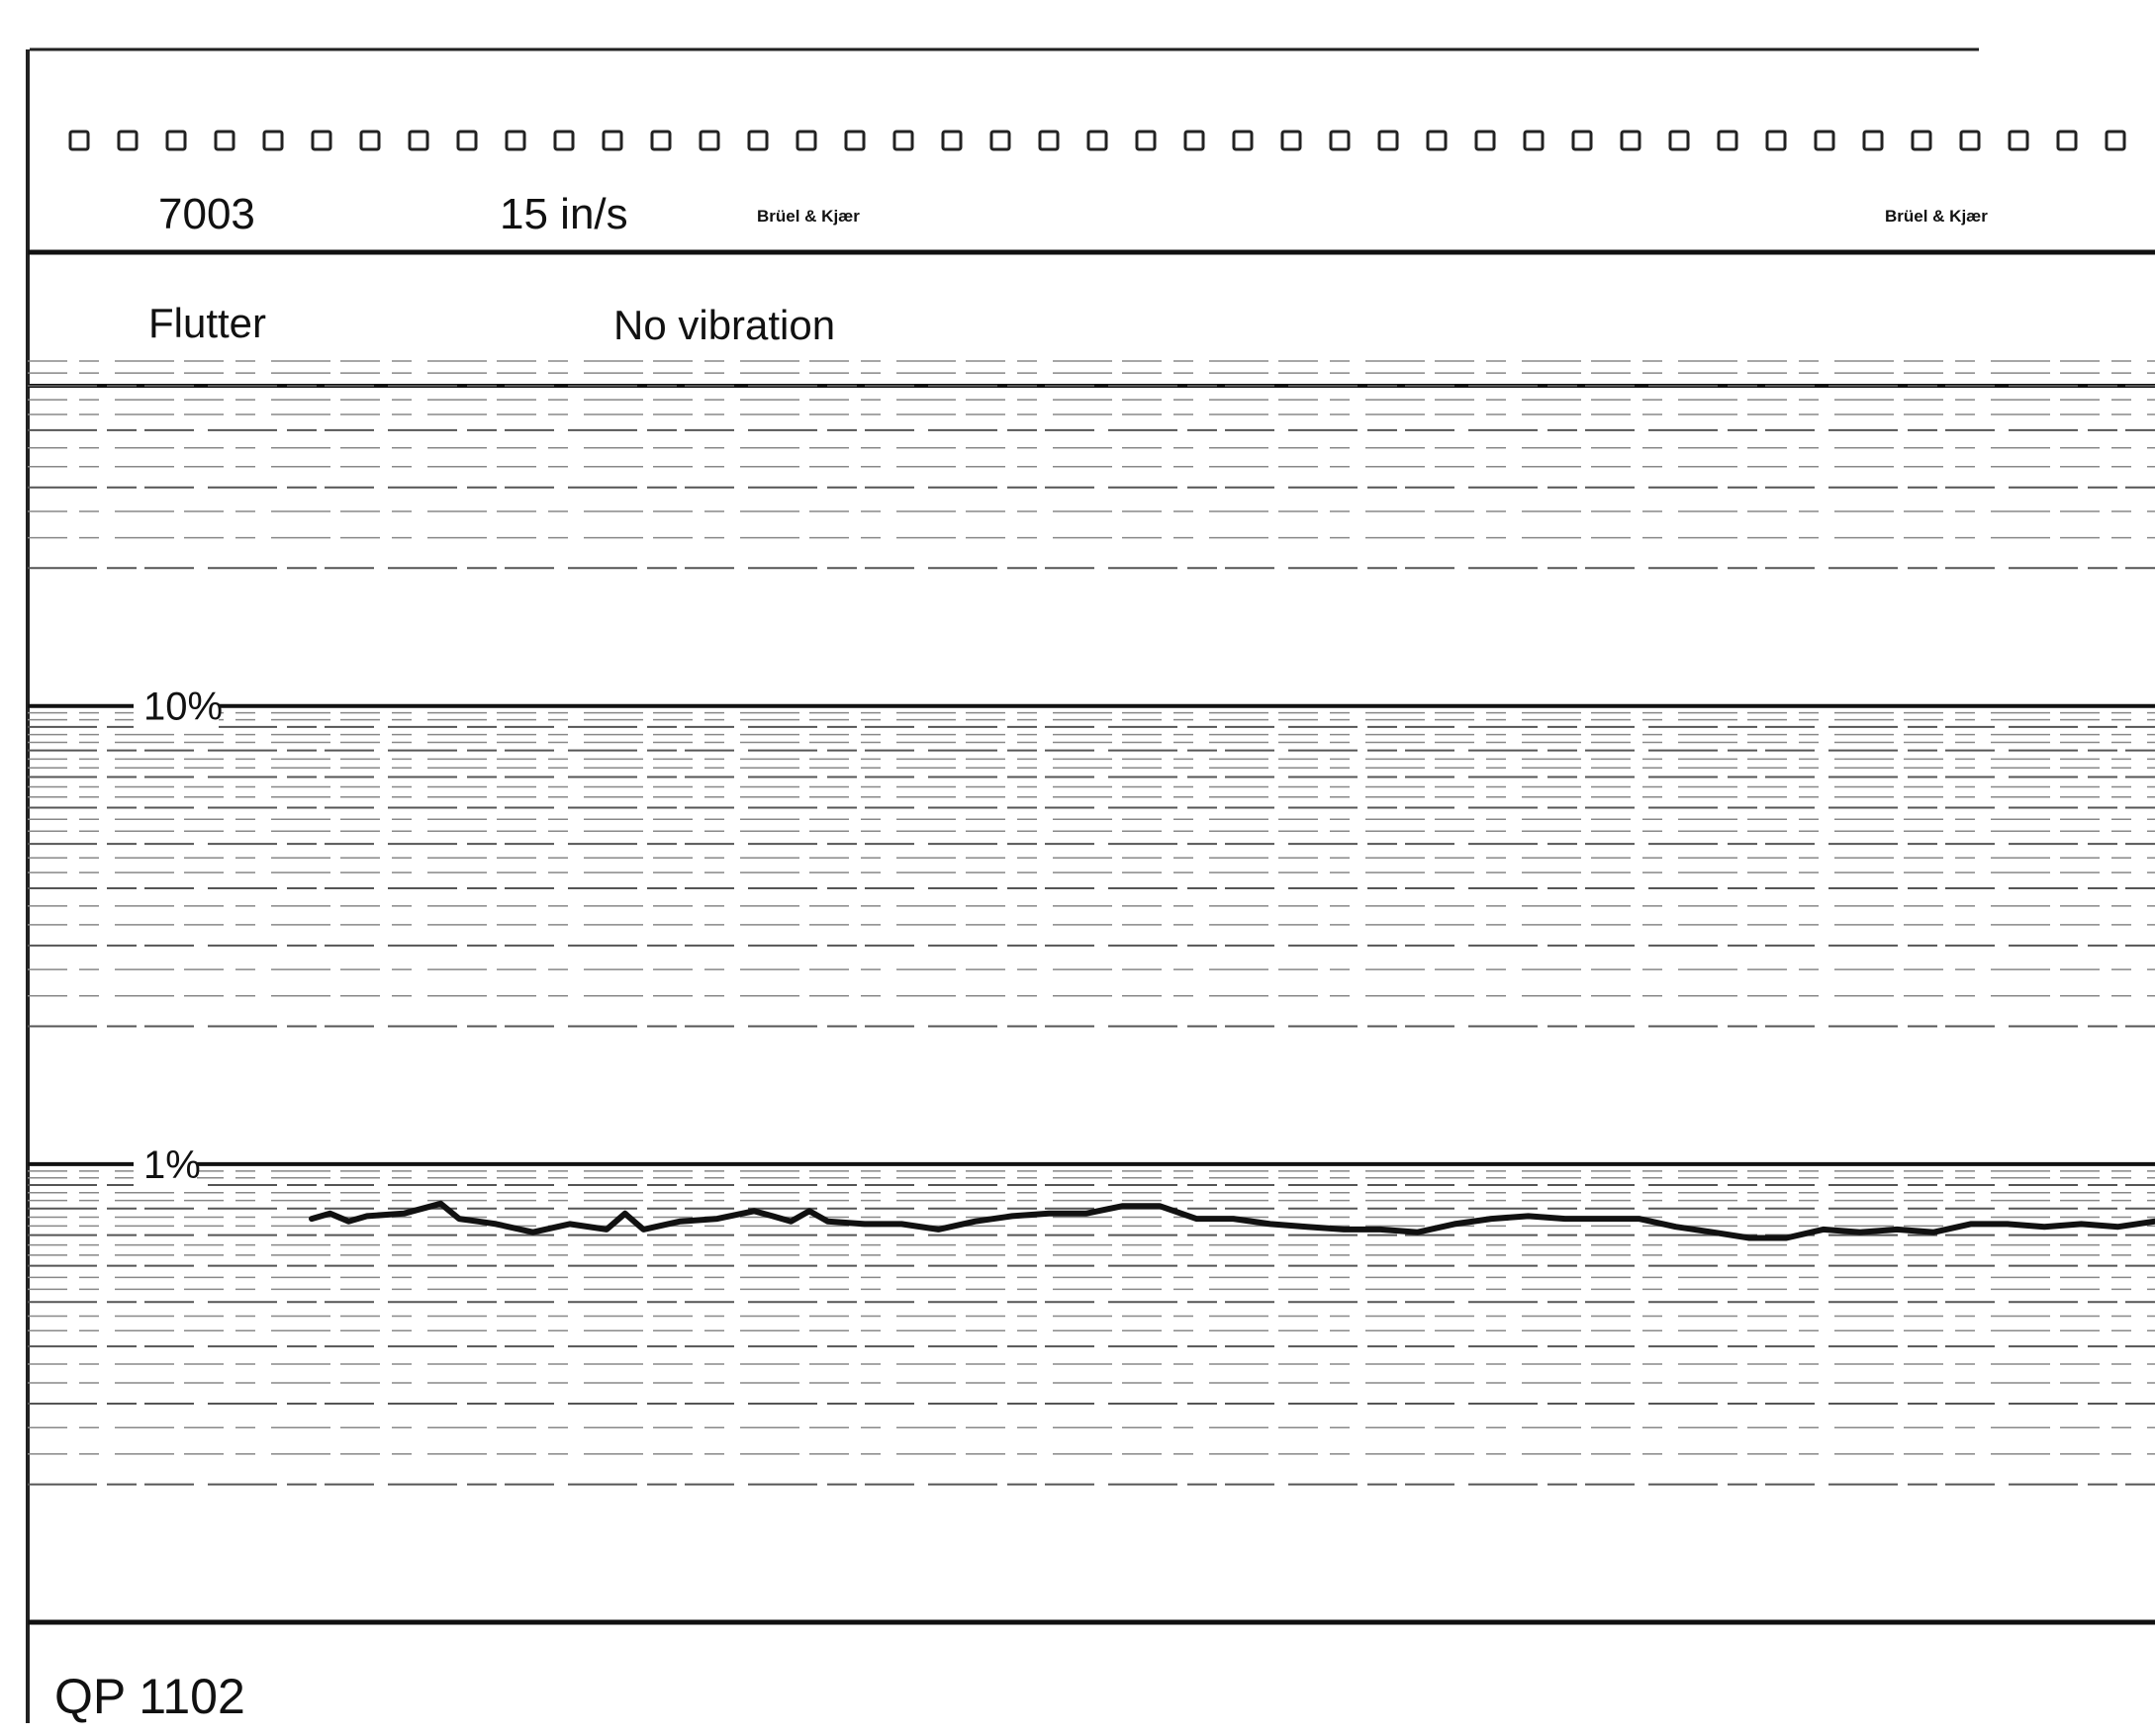 The height and width of the screenshot is (1736, 2155). What do you see at coordinates (1232, 1220) in the screenshot?
I see `series-line` at bounding box center [1232, 1220].